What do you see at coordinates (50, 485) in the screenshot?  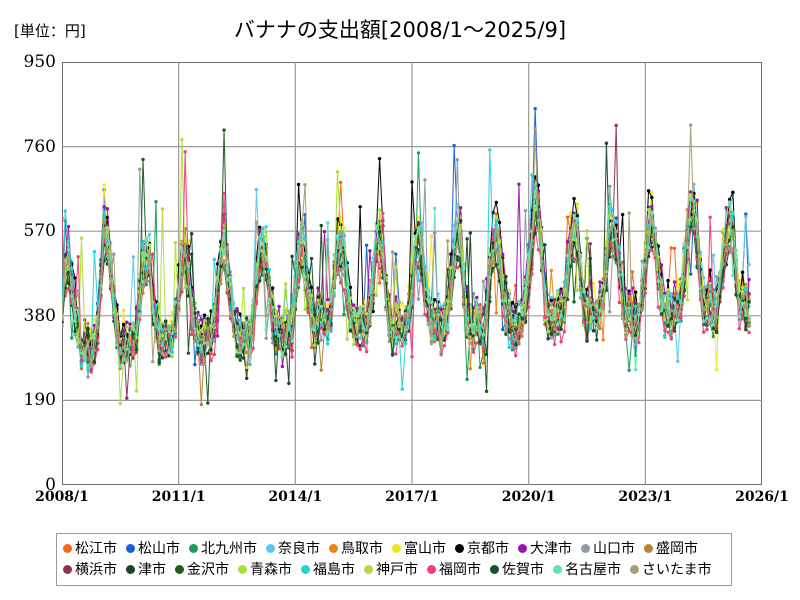 I see `y-axis-tick: 0` at bounding box center [50, 485].